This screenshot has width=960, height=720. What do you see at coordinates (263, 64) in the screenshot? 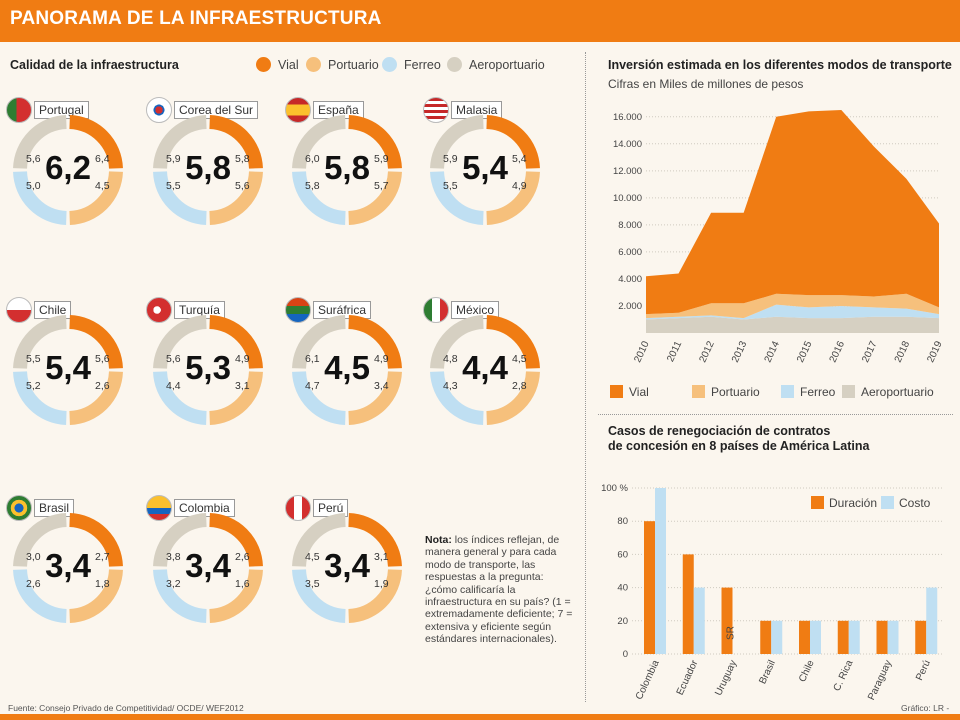
I see `legend-vial-swatch` at bounding box center [263, 64].